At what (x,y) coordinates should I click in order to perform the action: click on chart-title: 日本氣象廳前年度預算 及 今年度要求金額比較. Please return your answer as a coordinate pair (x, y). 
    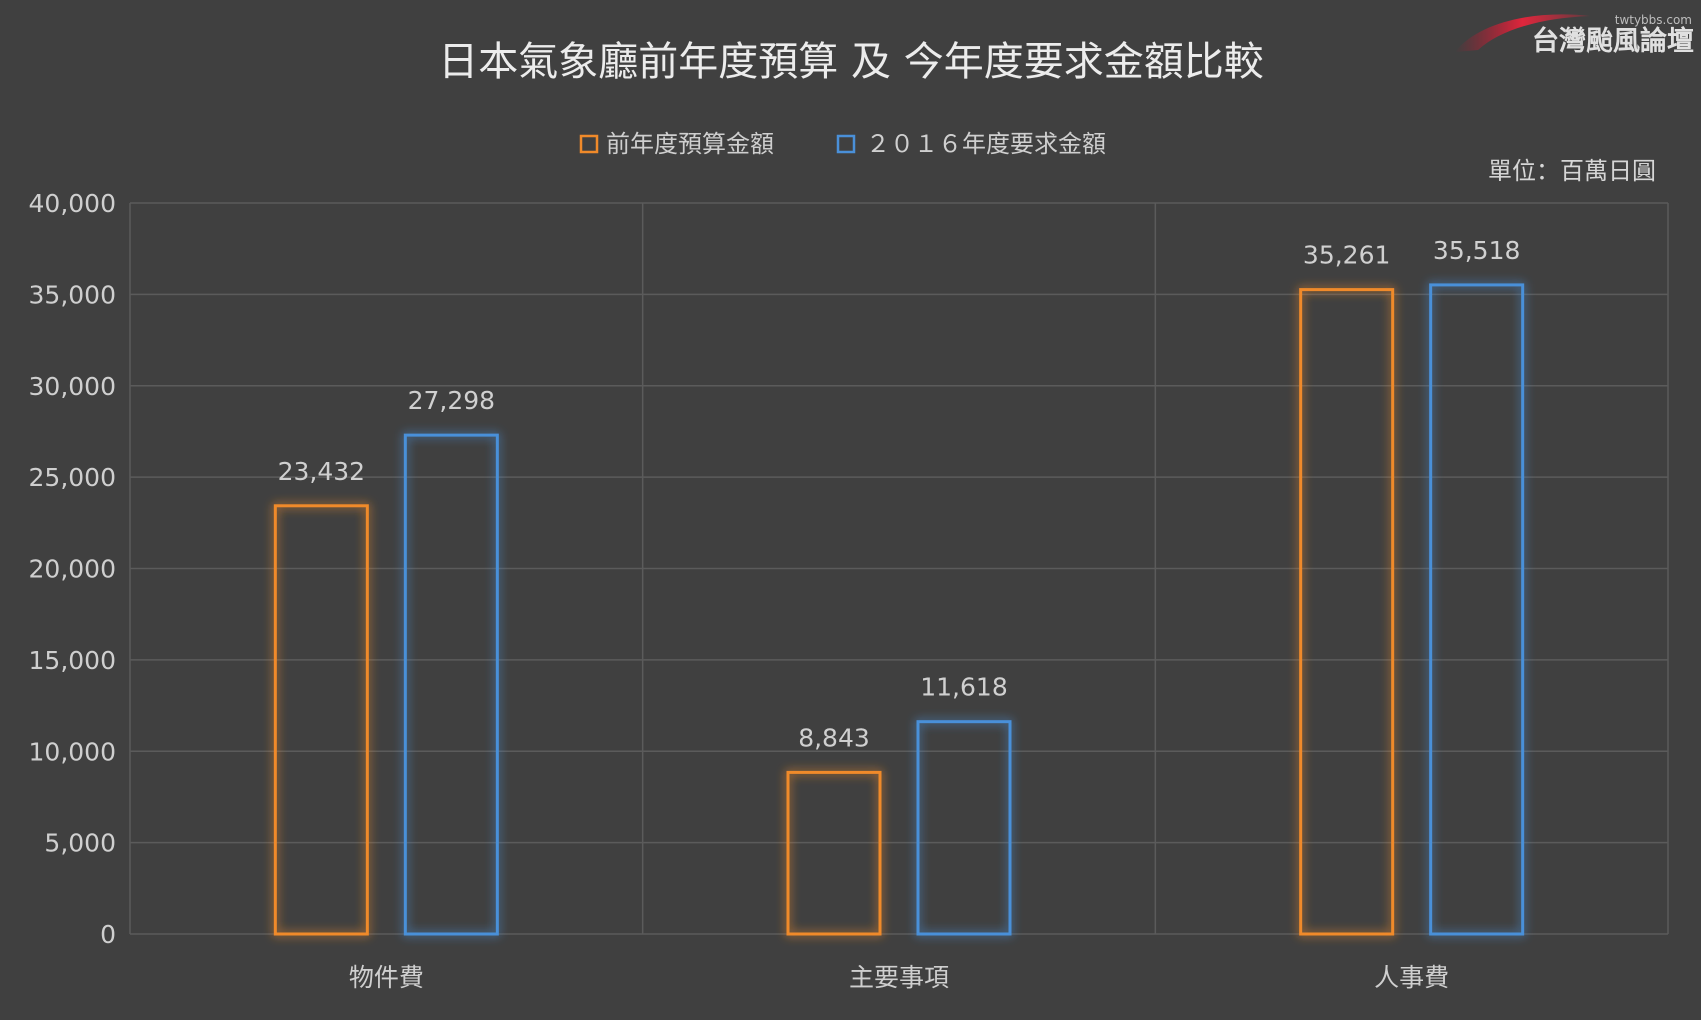
    Looking at the image, I should click on (850, 62).